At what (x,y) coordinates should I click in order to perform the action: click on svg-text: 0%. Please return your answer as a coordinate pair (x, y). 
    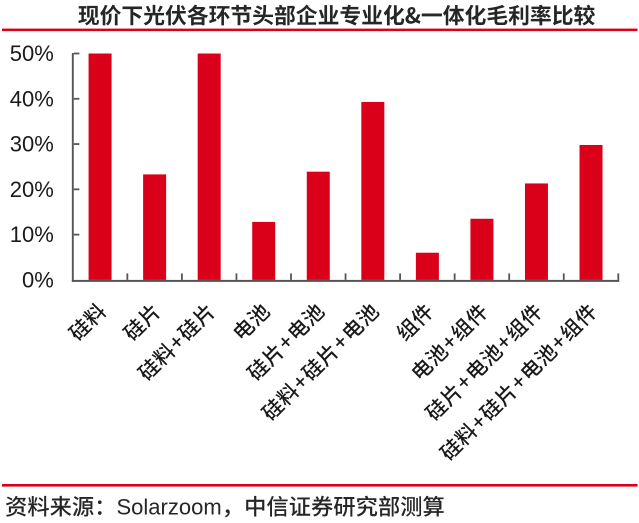
    Looking at the image, I should click on (38, 280).